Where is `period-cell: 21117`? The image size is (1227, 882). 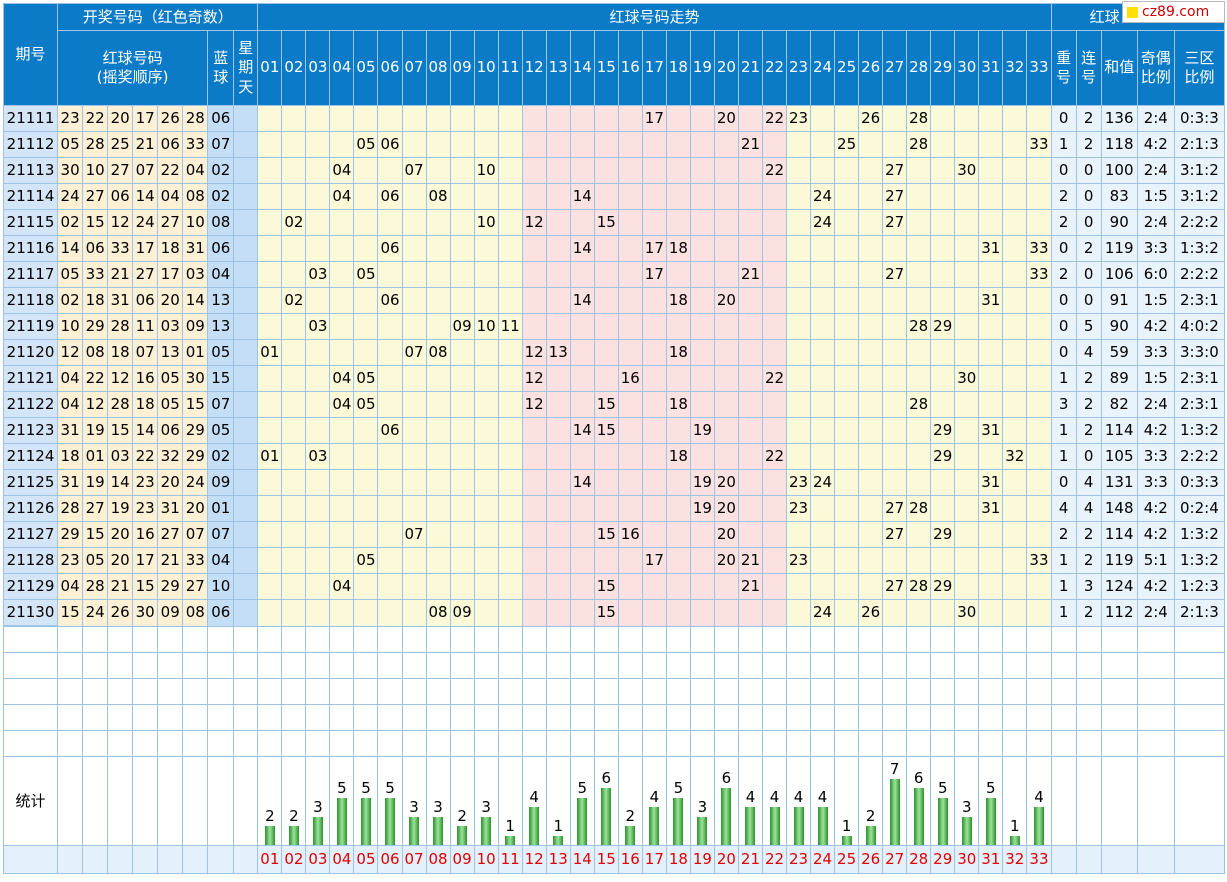
period-cell: 21117 is located at coordinates (30, 274).